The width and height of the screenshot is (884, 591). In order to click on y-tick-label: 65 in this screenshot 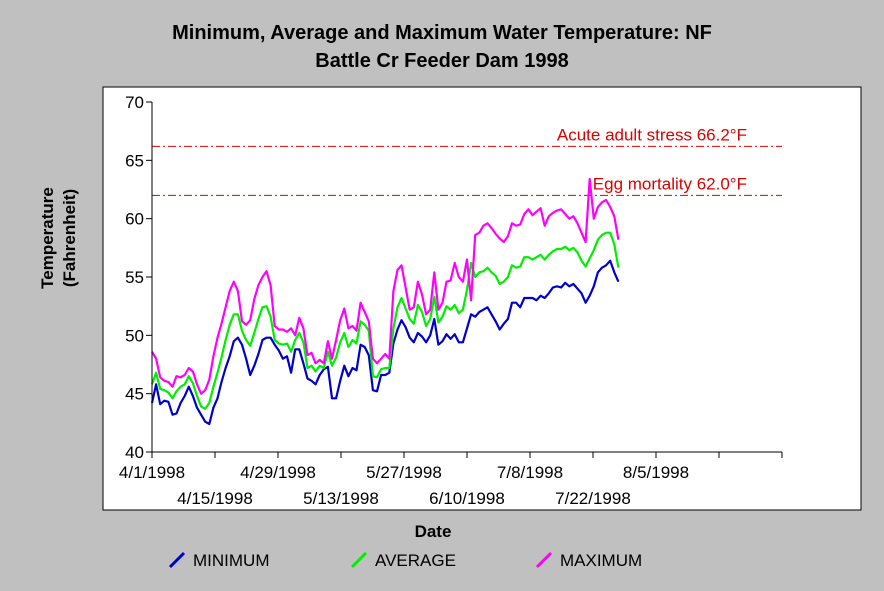, I will do `click(134, 160)`.